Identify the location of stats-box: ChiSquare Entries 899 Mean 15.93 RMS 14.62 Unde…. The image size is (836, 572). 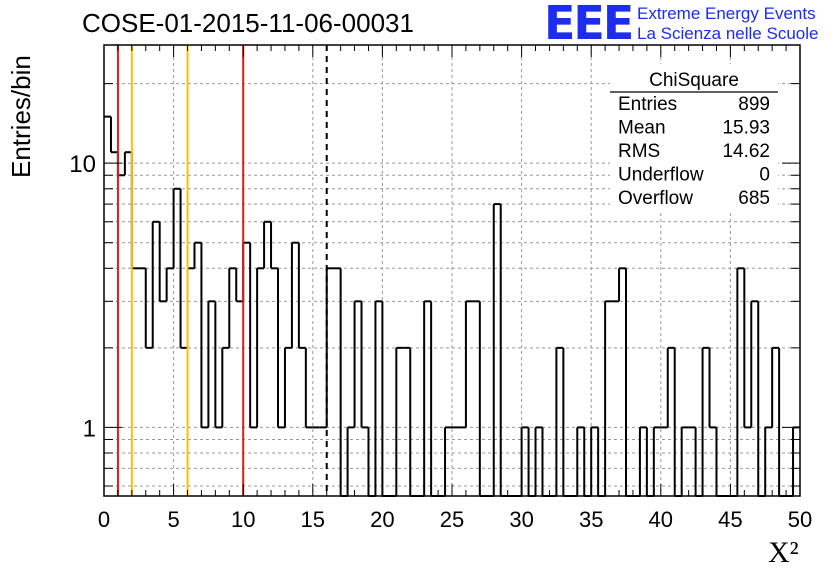
(694, 138).